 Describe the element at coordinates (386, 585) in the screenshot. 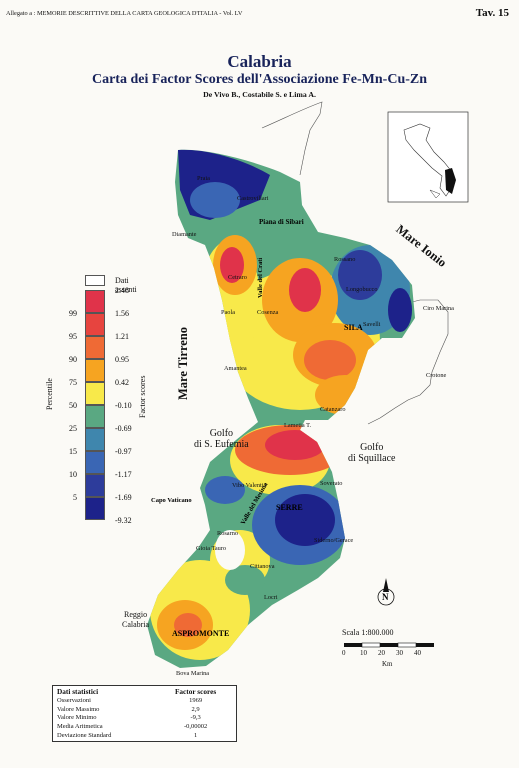

I see `north-arrow-icon` at that location.